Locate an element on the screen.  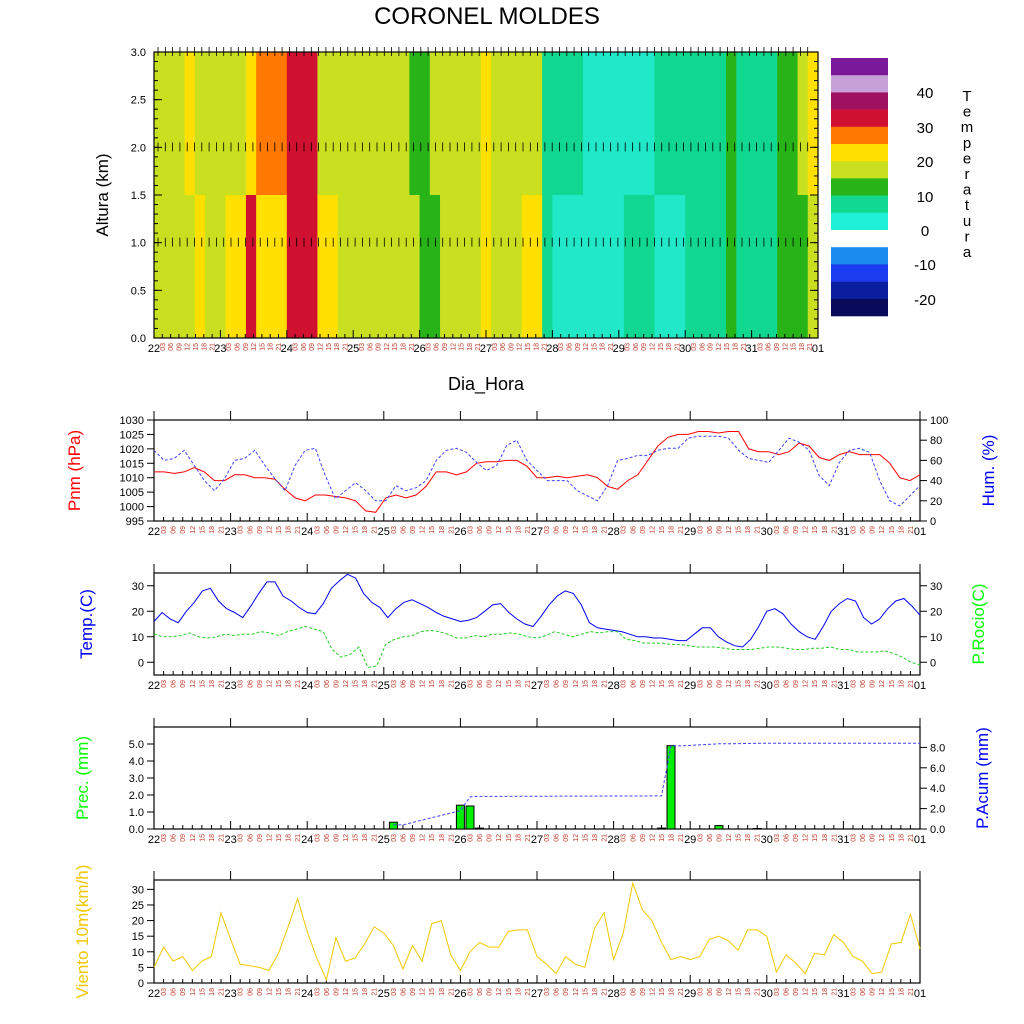
y-tick-label: 30 is located at coordinates (138, 890).